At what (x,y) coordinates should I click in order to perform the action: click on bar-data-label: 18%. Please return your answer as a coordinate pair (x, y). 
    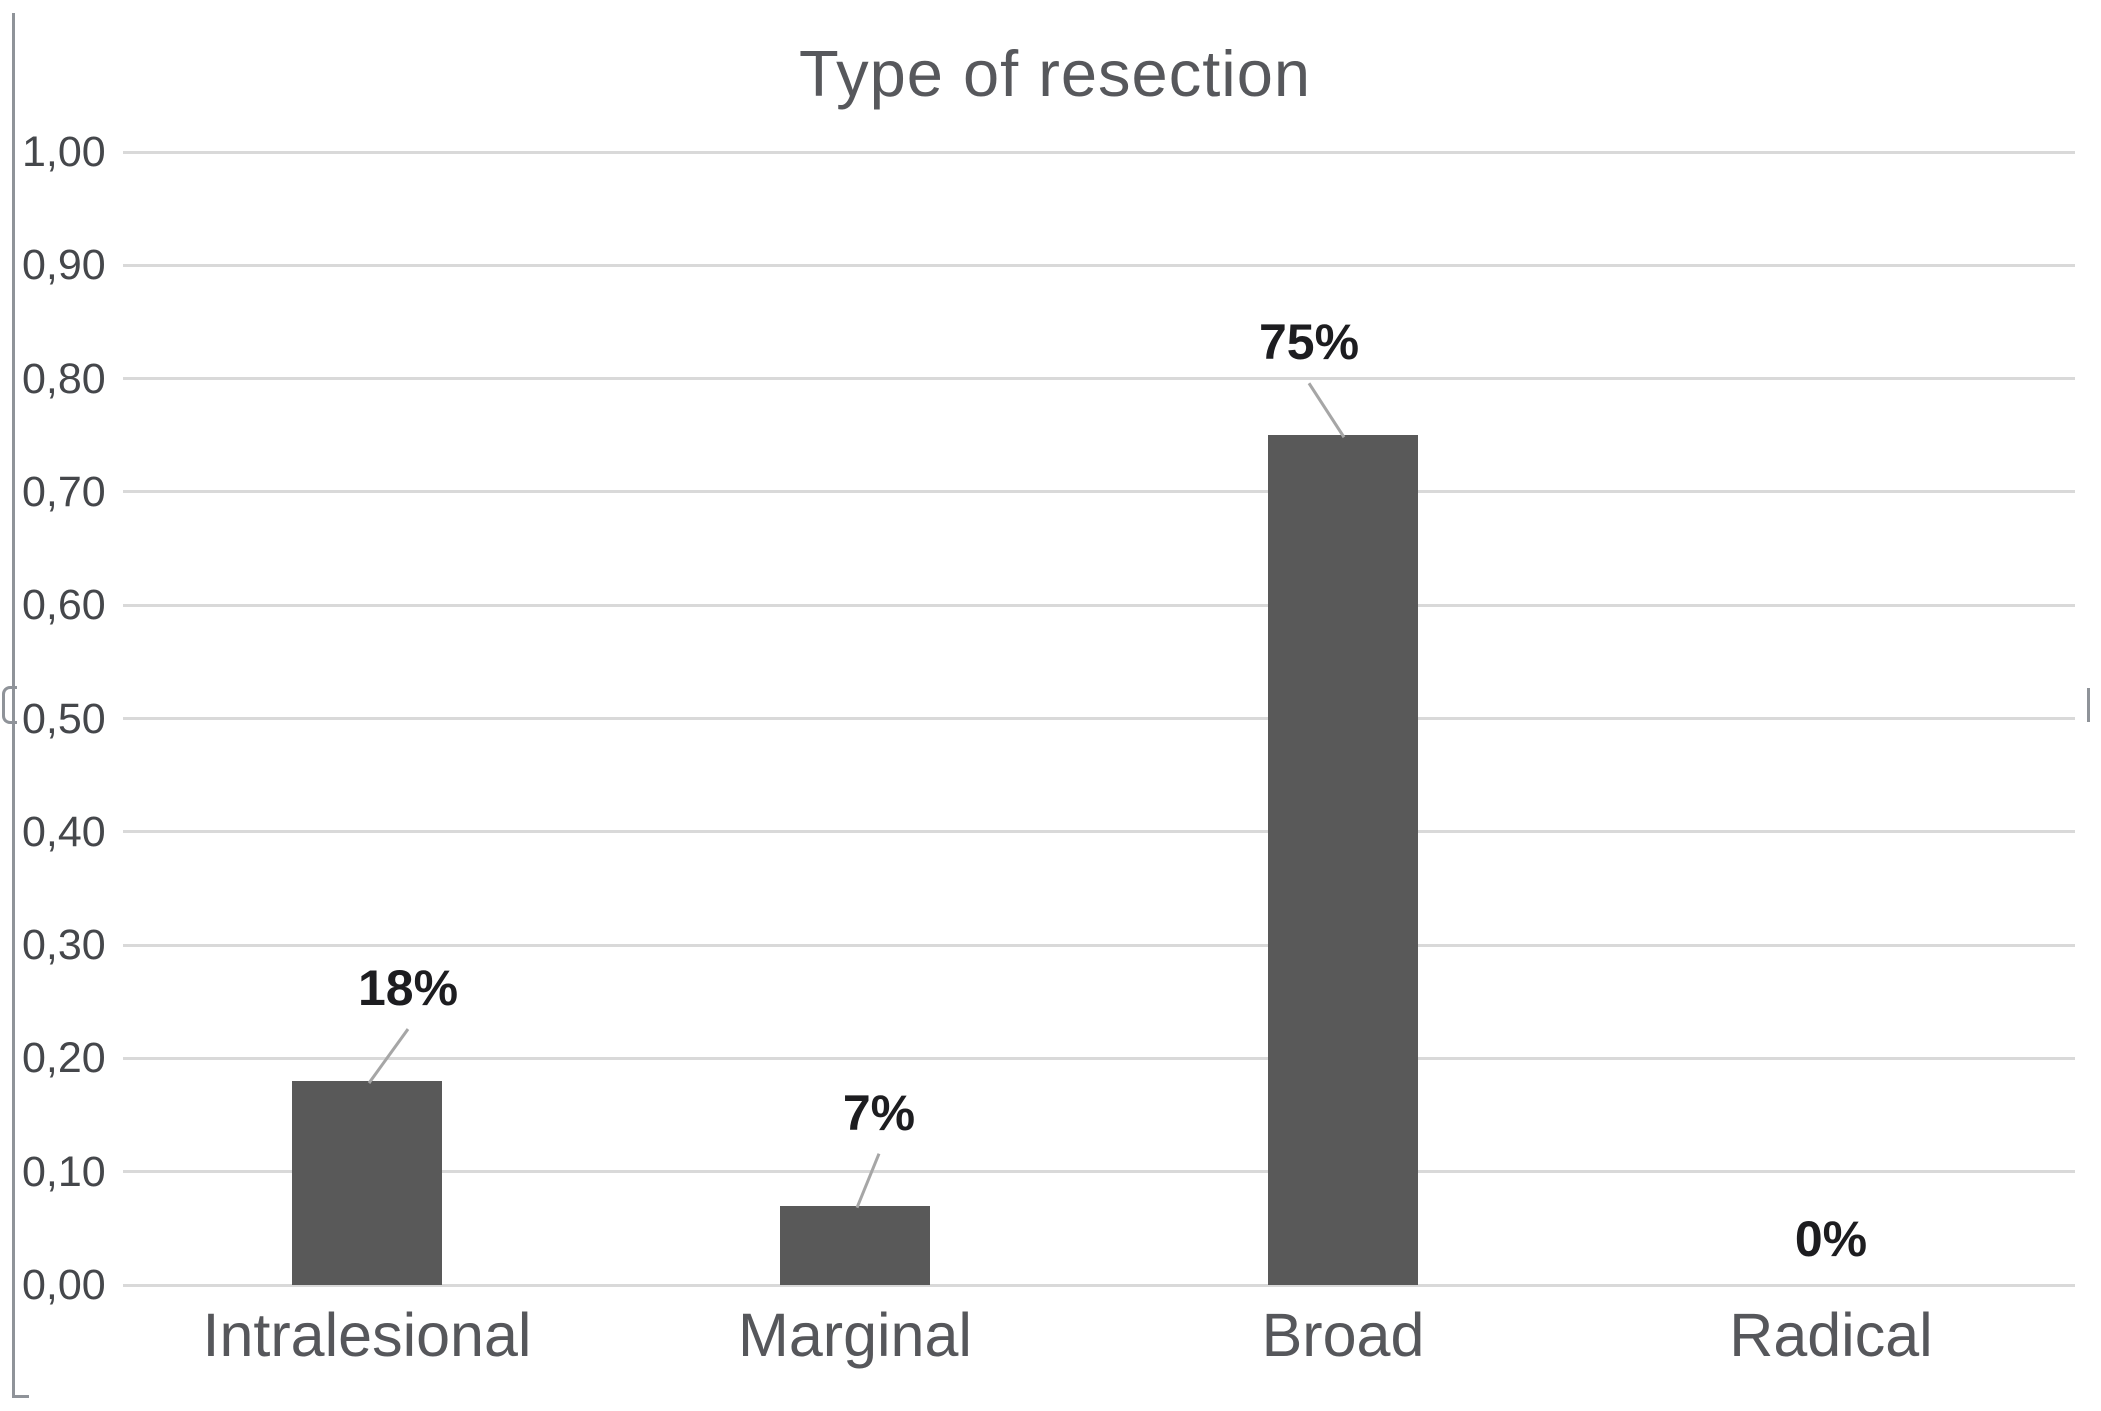
    Looking at the image, I should click on (408, 988).